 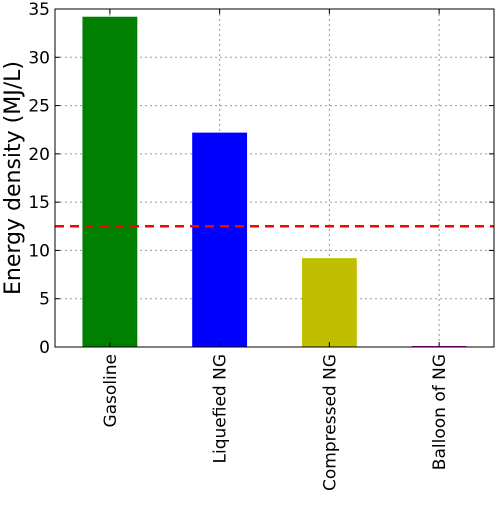 I want to click on x-tick-label: Gasoline, so click(x=111, y=391).